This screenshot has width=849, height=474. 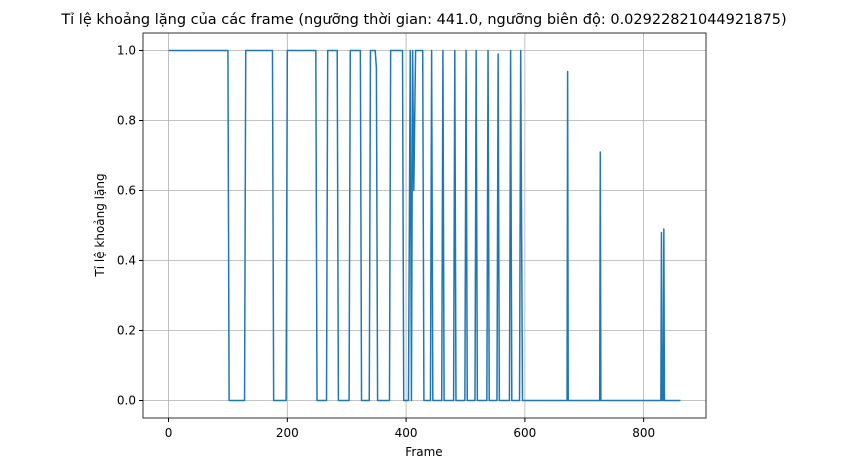 I want to click on x-tick-label: 800, so click(x=643, y=433).